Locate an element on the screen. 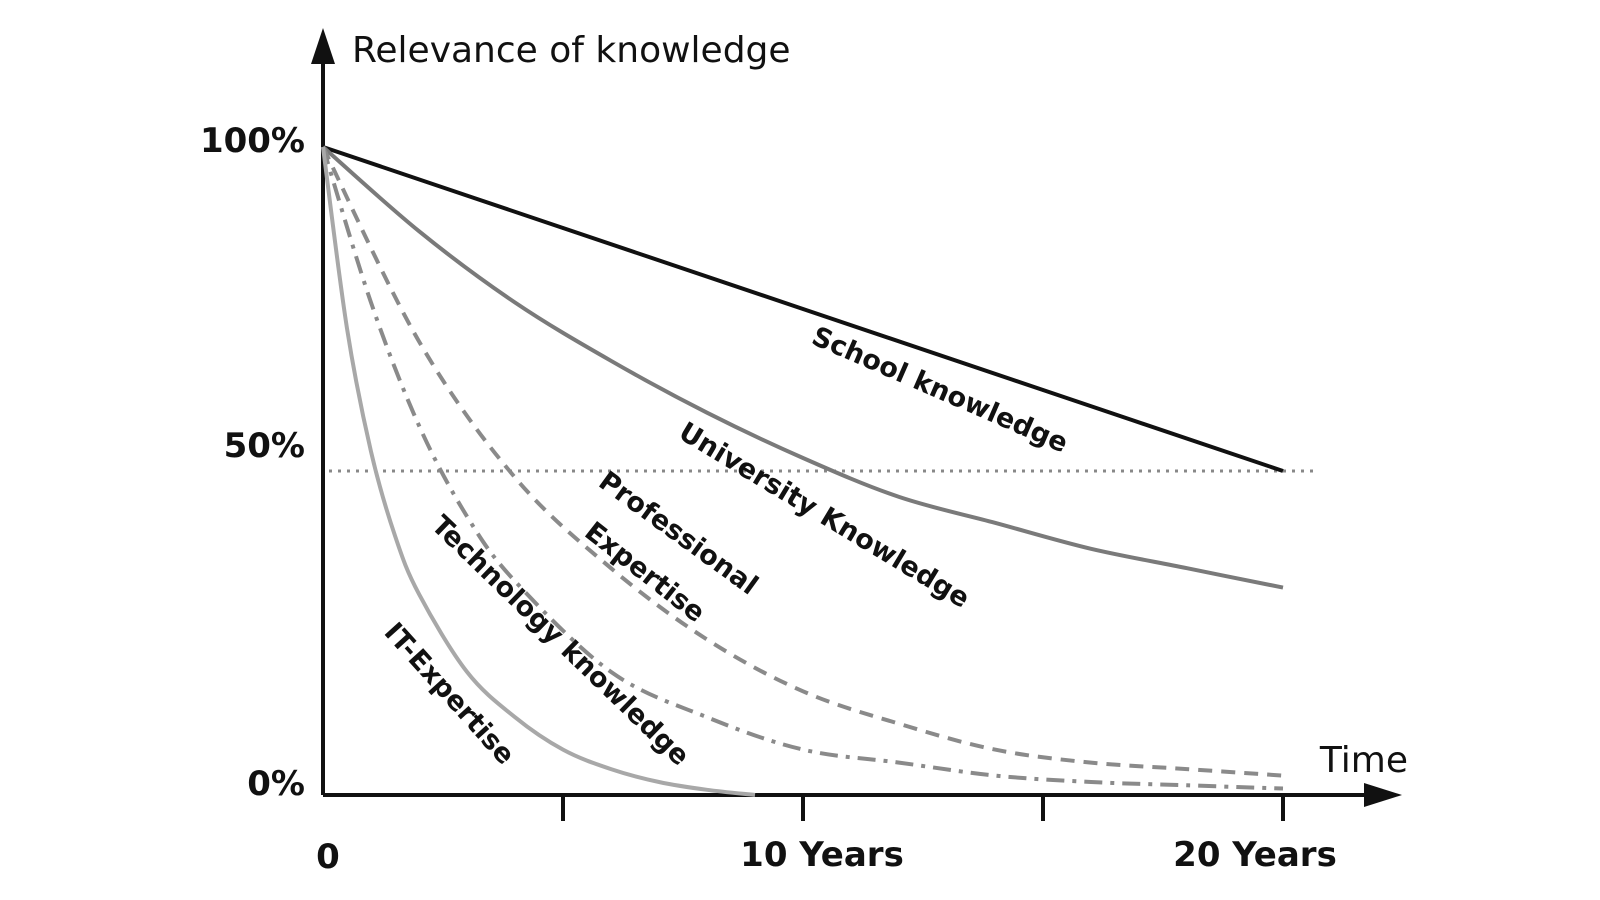 This screenshot has width=1600, height=900. x-tick-label-20-years: 20 Years is located at coordinates (1255, 855).